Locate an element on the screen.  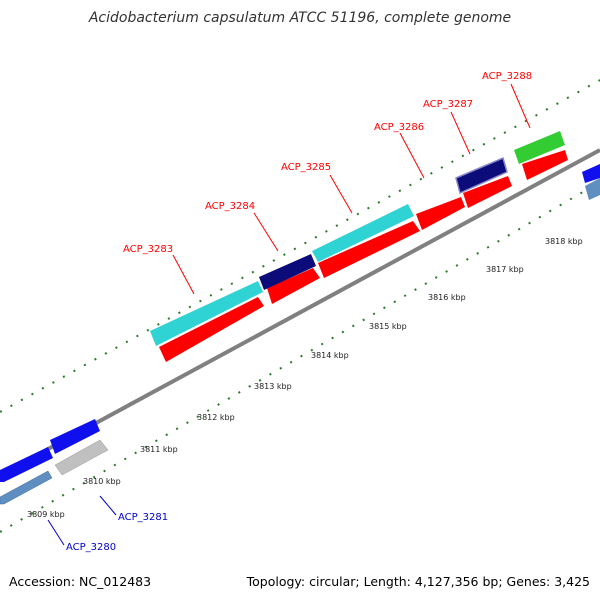
gene-label: ACP_3285 is located at coordinates (306, 167).